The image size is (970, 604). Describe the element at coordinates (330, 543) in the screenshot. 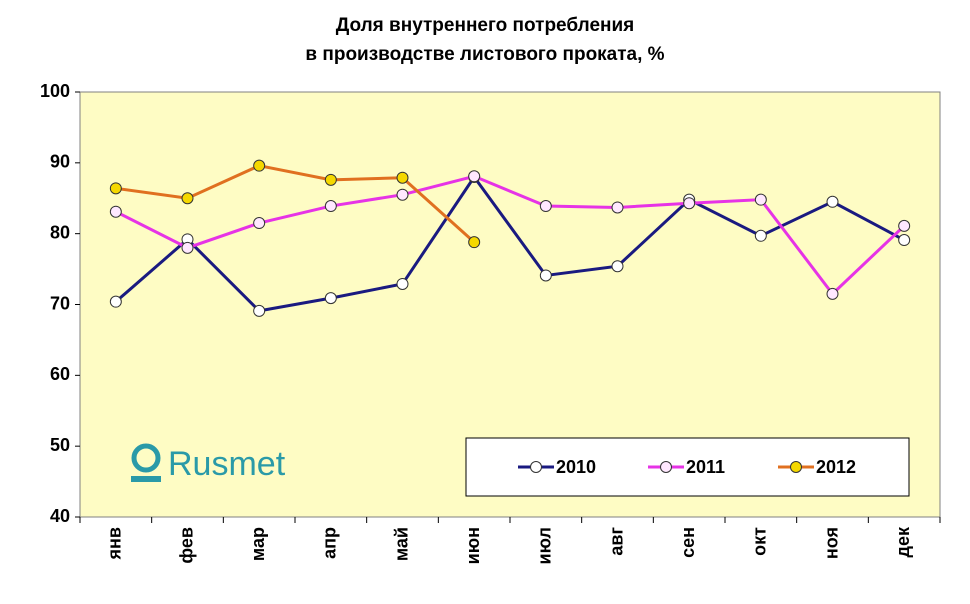

I see `x-tick-label: апр` at that location.